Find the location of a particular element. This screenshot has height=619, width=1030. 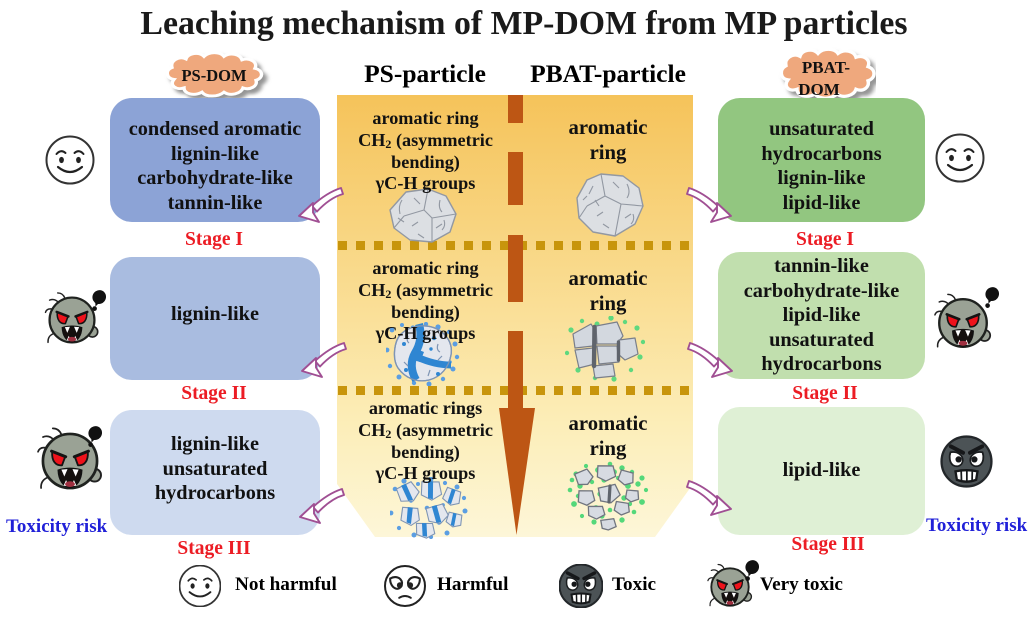

svg-text: PBAT- is located at coordinates (826, 67).